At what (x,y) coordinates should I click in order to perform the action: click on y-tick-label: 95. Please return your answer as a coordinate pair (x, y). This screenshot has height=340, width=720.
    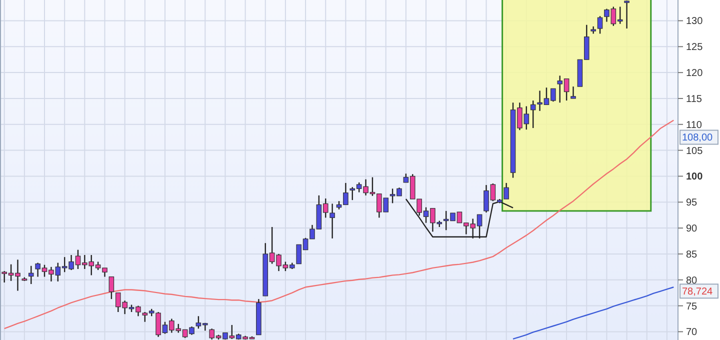
    Looking at the image, I should click on (692, 203).